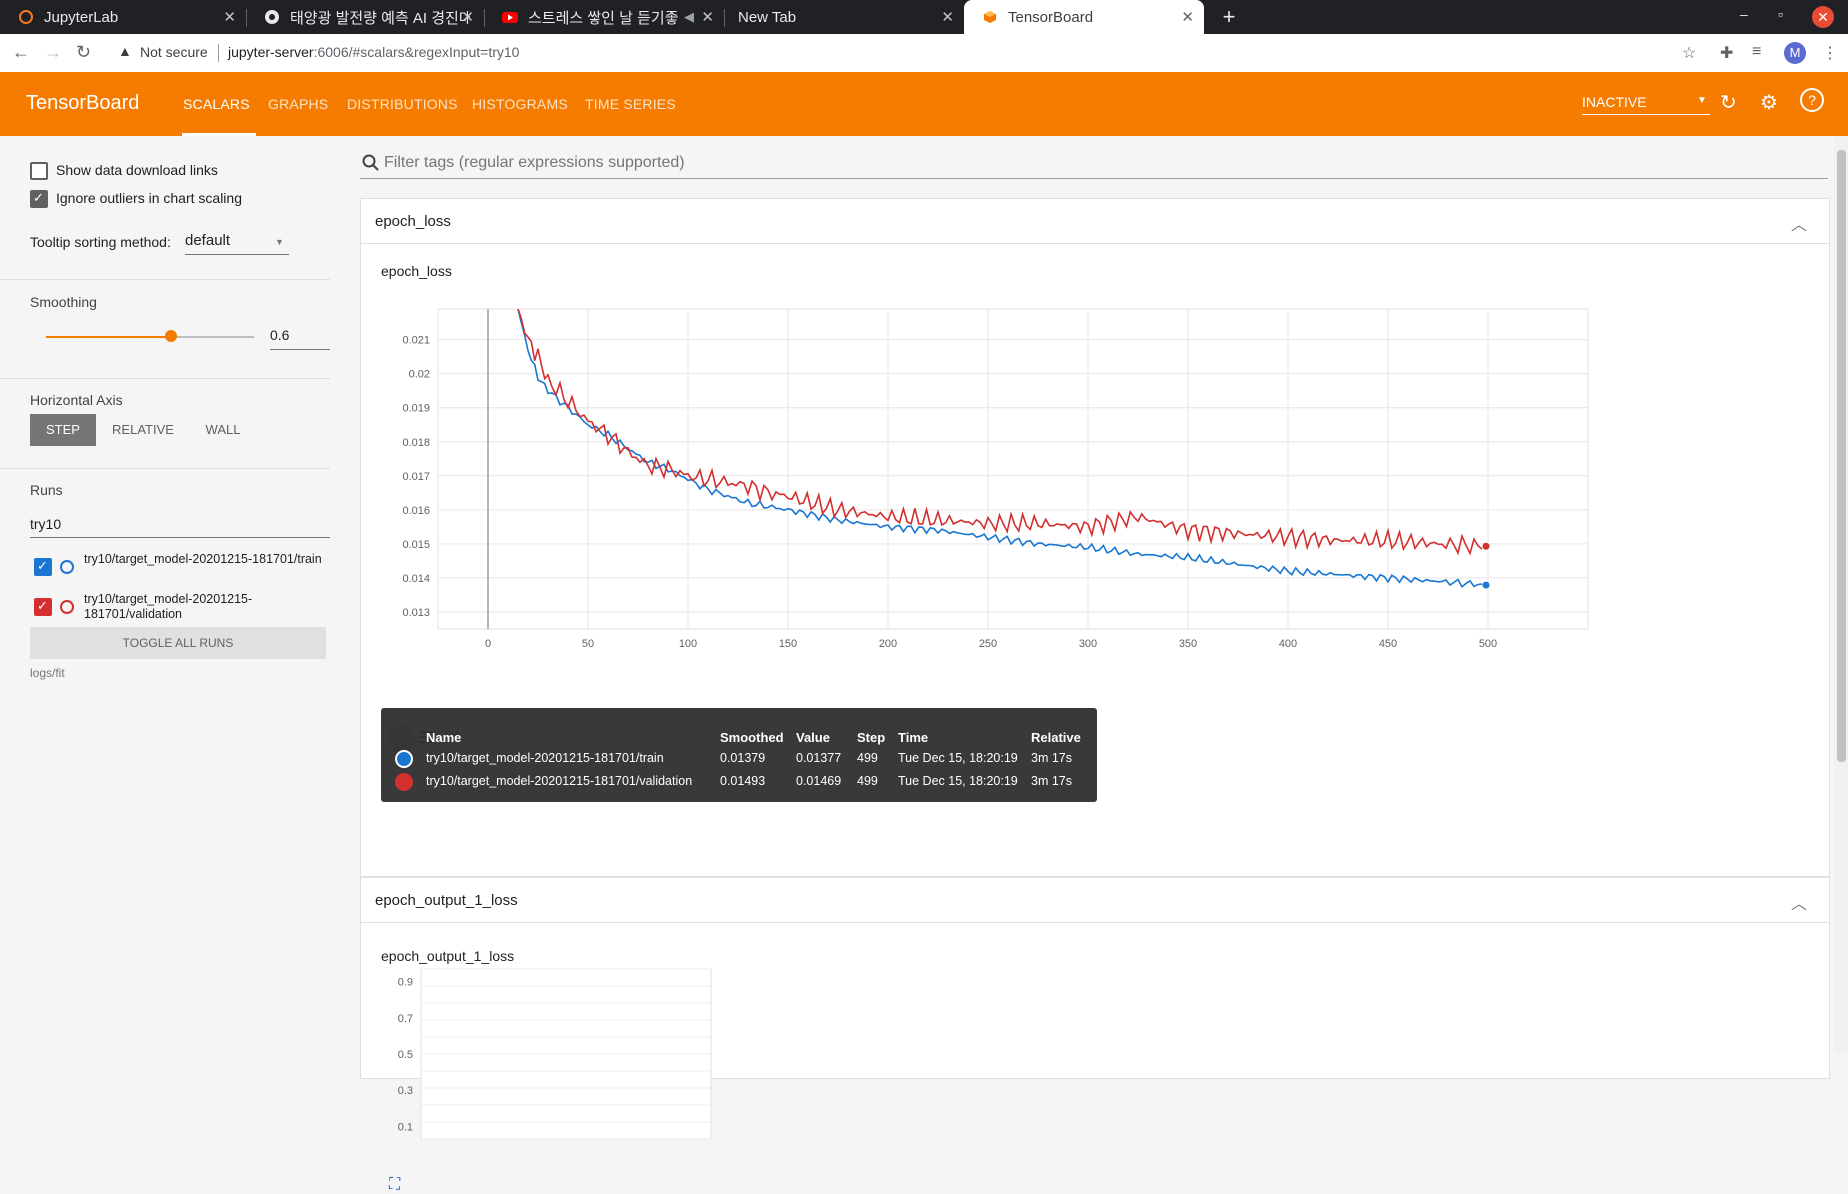  What do you see at coordinates (416, 613) in the screenshot?
I see `y-tick-label: 0.013` at bounding box center [416, 613].